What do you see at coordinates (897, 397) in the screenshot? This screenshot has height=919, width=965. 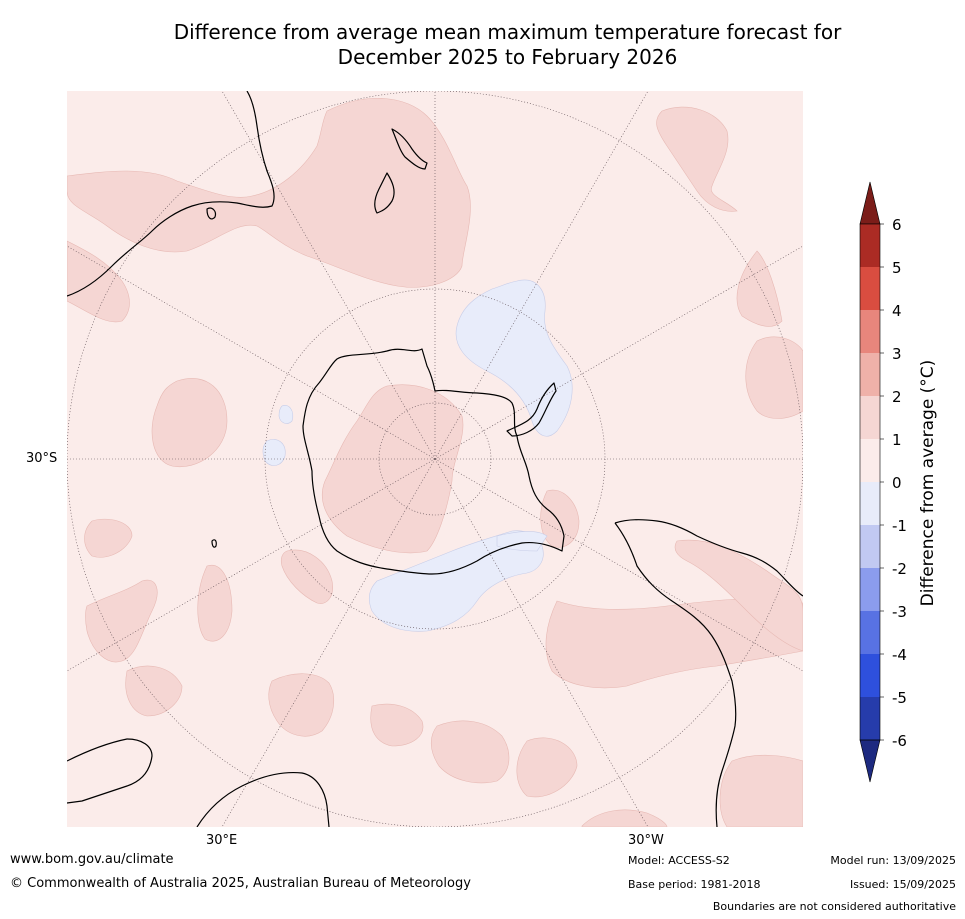 I see `colorbar-tick-label: 2` at bounding box center [897, 397].